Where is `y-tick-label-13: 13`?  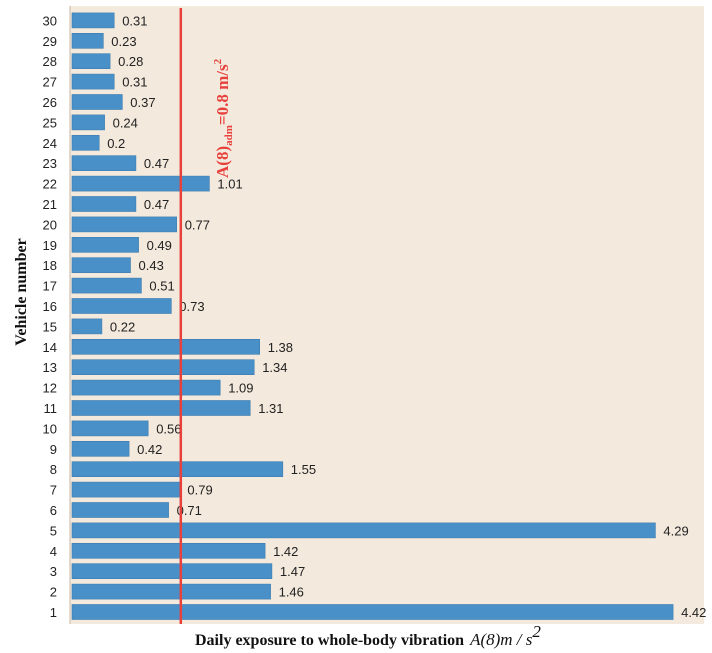
y-tick-label-13: 13 is located at coordinates (50, 367).